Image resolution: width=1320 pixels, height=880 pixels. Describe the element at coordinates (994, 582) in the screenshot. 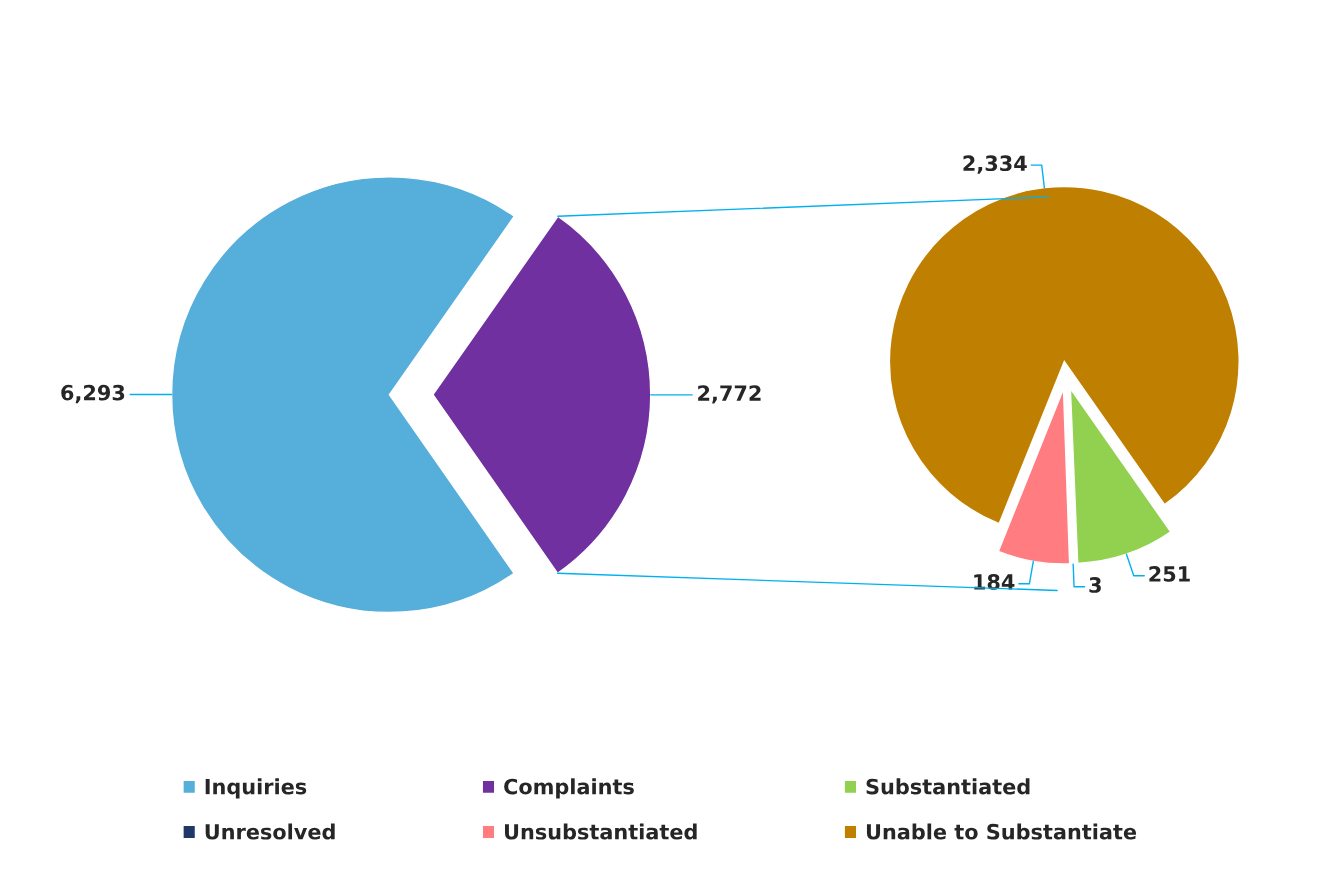

I see `data-label: 184` at that location.